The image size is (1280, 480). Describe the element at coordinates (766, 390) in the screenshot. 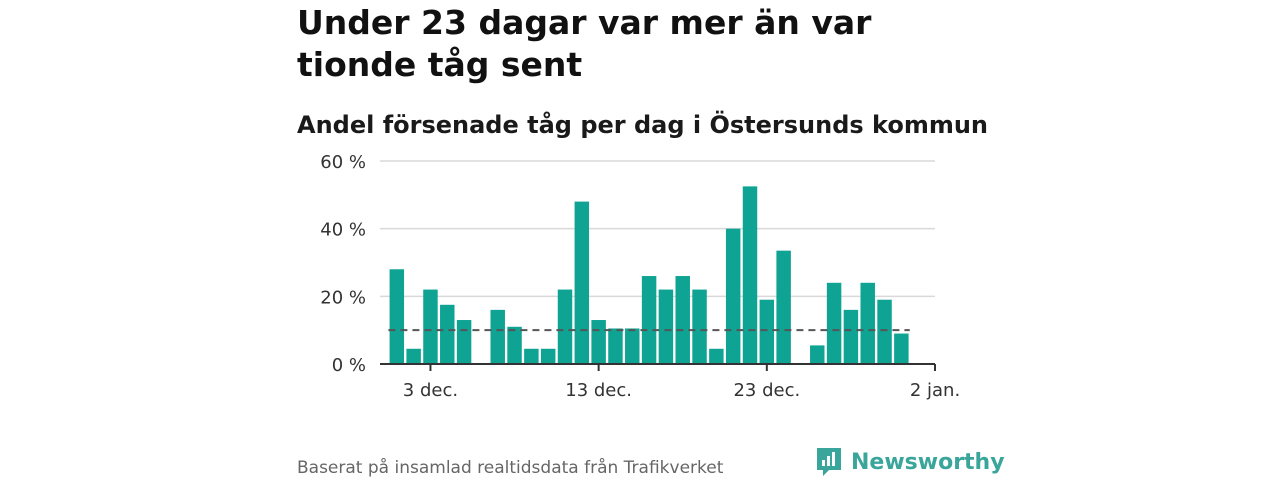

I see `x-tick-label: 23 dec.` at that location.